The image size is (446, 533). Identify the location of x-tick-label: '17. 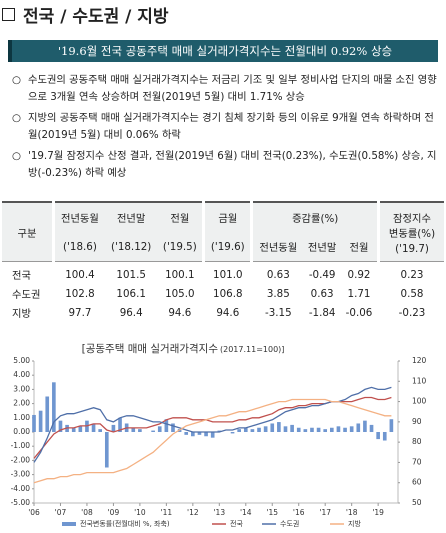
(325, 512).